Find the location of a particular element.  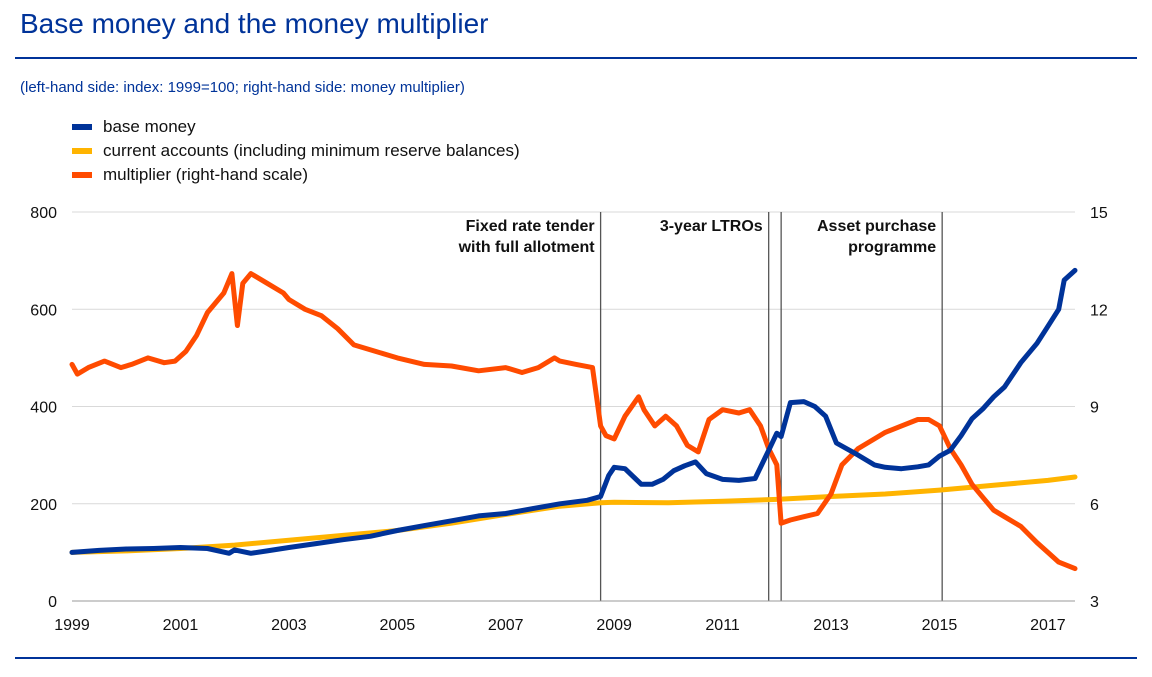

x-tick-label: 2013 is located at coordinates (831, 625).